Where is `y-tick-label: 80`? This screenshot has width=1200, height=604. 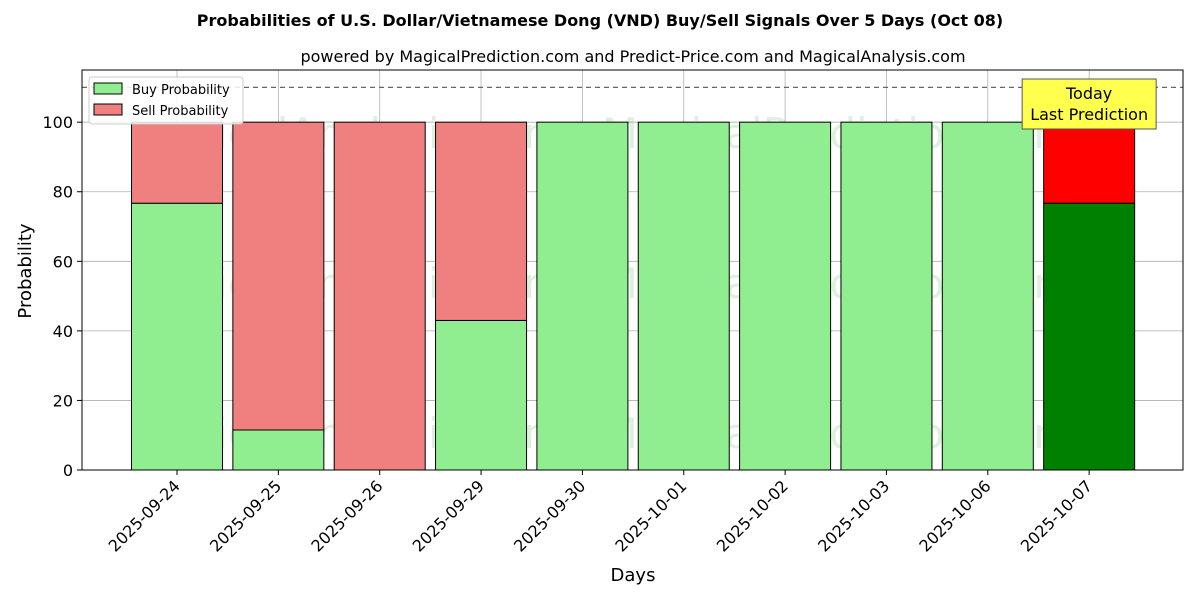
y-tick-label: 80 is located at coordinates (63, 192).